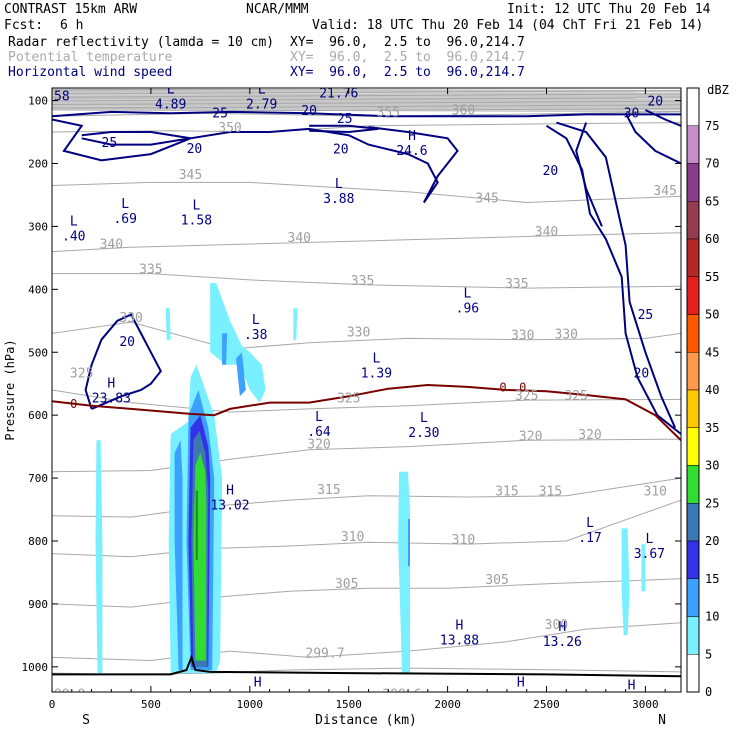  I want to click on y-tick-label: 700, so click(38, 478).